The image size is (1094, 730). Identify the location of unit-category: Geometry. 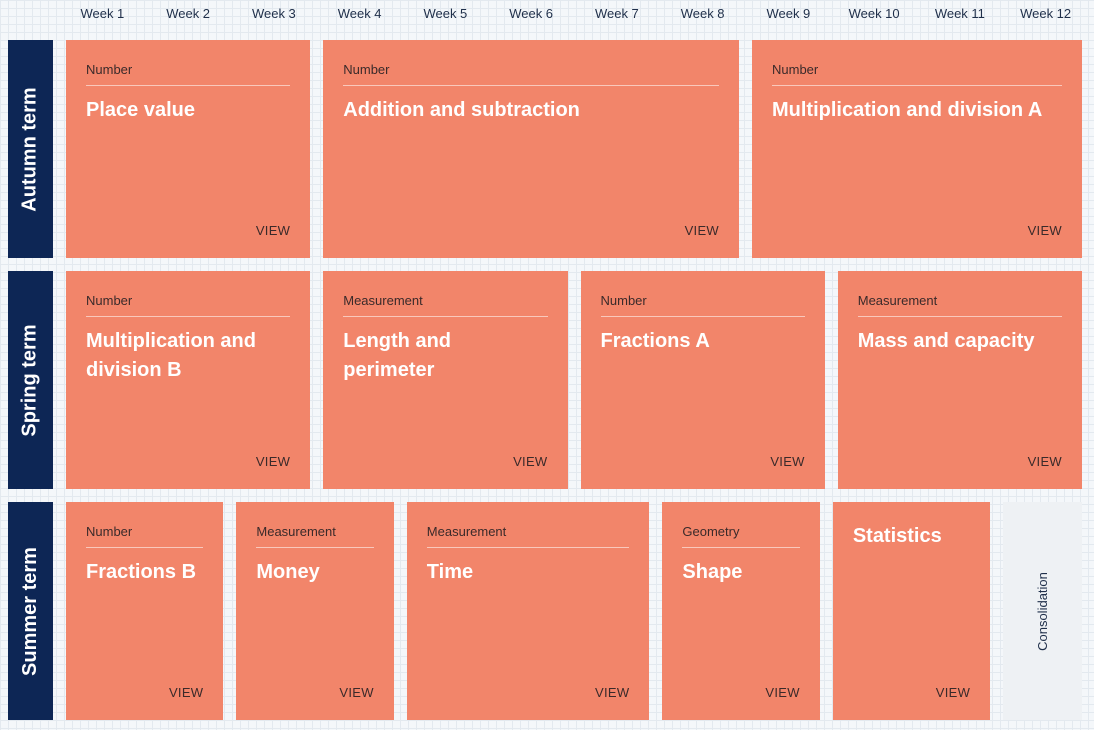
(741, 536).